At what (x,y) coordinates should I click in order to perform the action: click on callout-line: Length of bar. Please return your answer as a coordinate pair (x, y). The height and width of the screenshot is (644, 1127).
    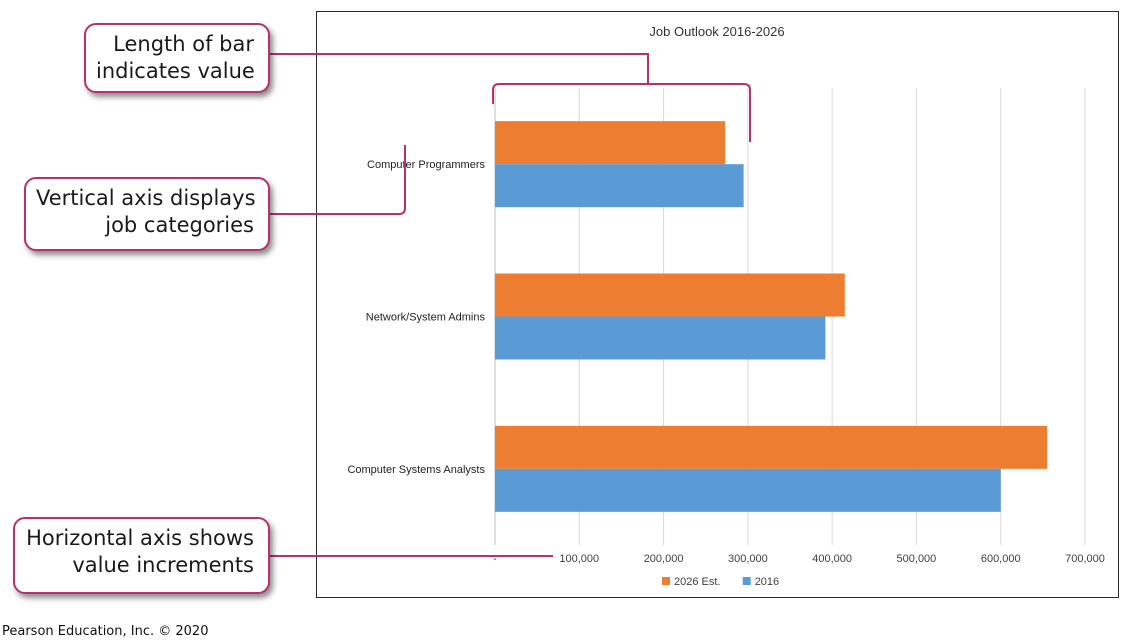
    Looking at the image, I should click on (183, 44).